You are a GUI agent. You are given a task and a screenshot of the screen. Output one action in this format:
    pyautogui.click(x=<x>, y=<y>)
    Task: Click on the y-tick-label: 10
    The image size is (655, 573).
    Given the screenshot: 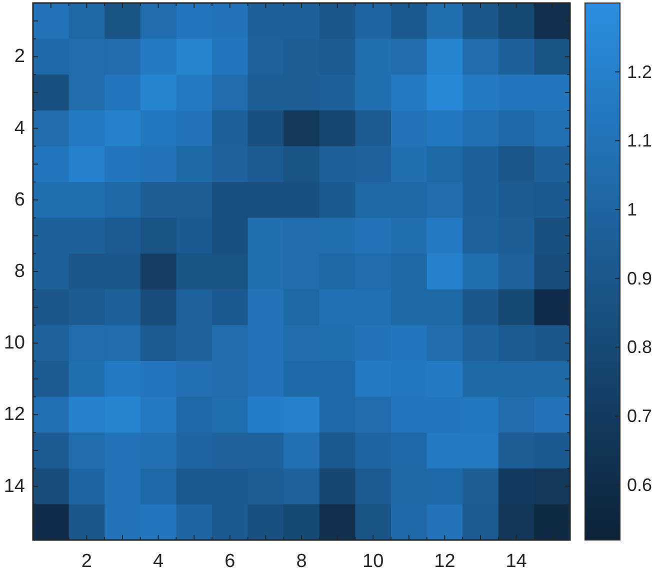 What is the action you would take?
    pyautogui.click(x=14, y=343)
    